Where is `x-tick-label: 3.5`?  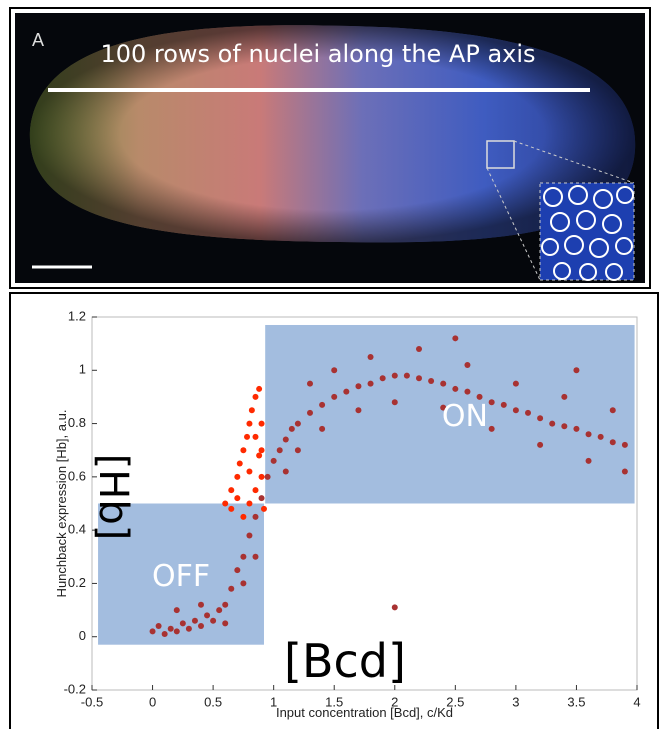
x-tick-label: 3.5 is located at coordinates (576, 701).